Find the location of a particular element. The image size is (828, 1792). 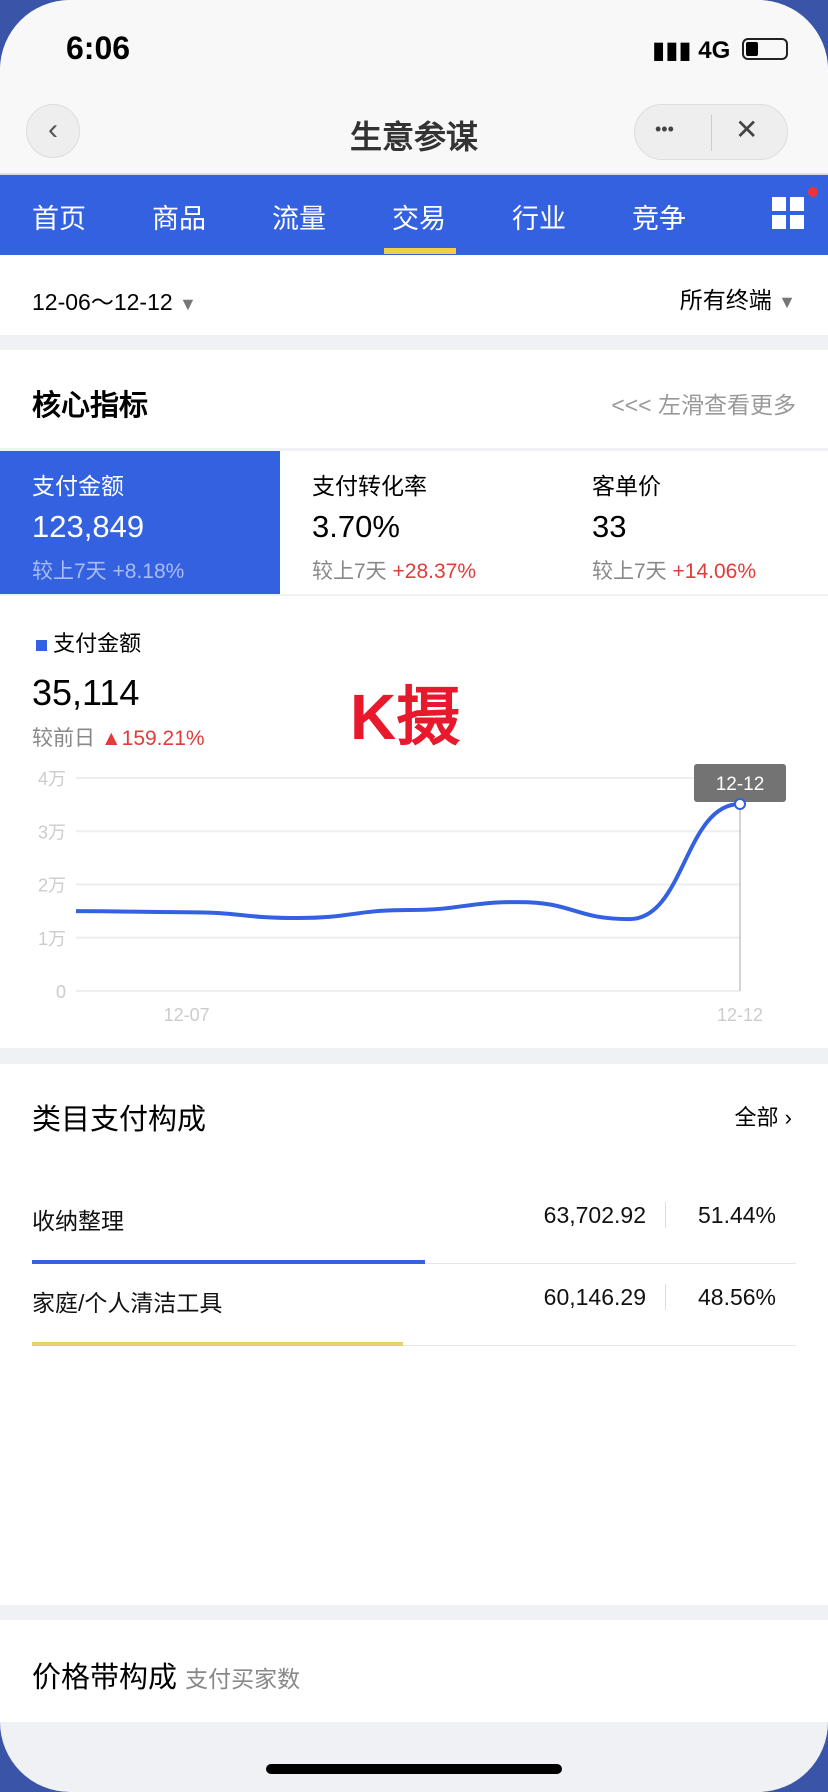

view-all-label: 全部 is located at coordinates (756, 1117).